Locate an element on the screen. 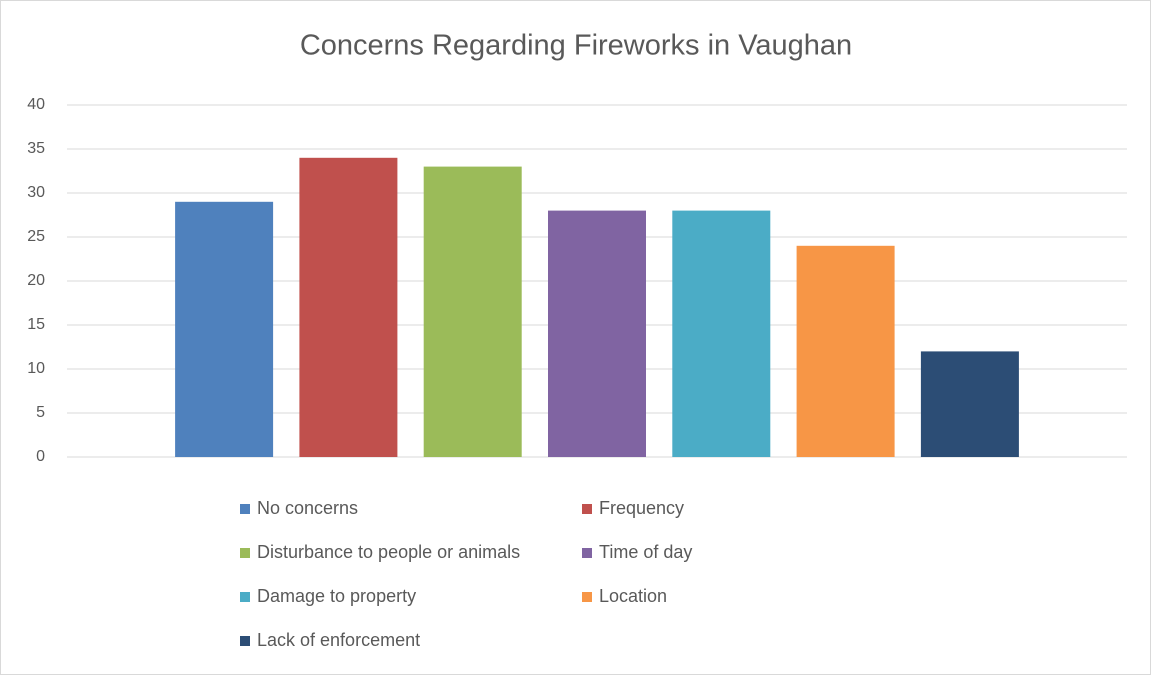 The width and height of the screenshot is (1151, 675). legend-label: Disturbance to people or animals is located at coordinates (388, 552).